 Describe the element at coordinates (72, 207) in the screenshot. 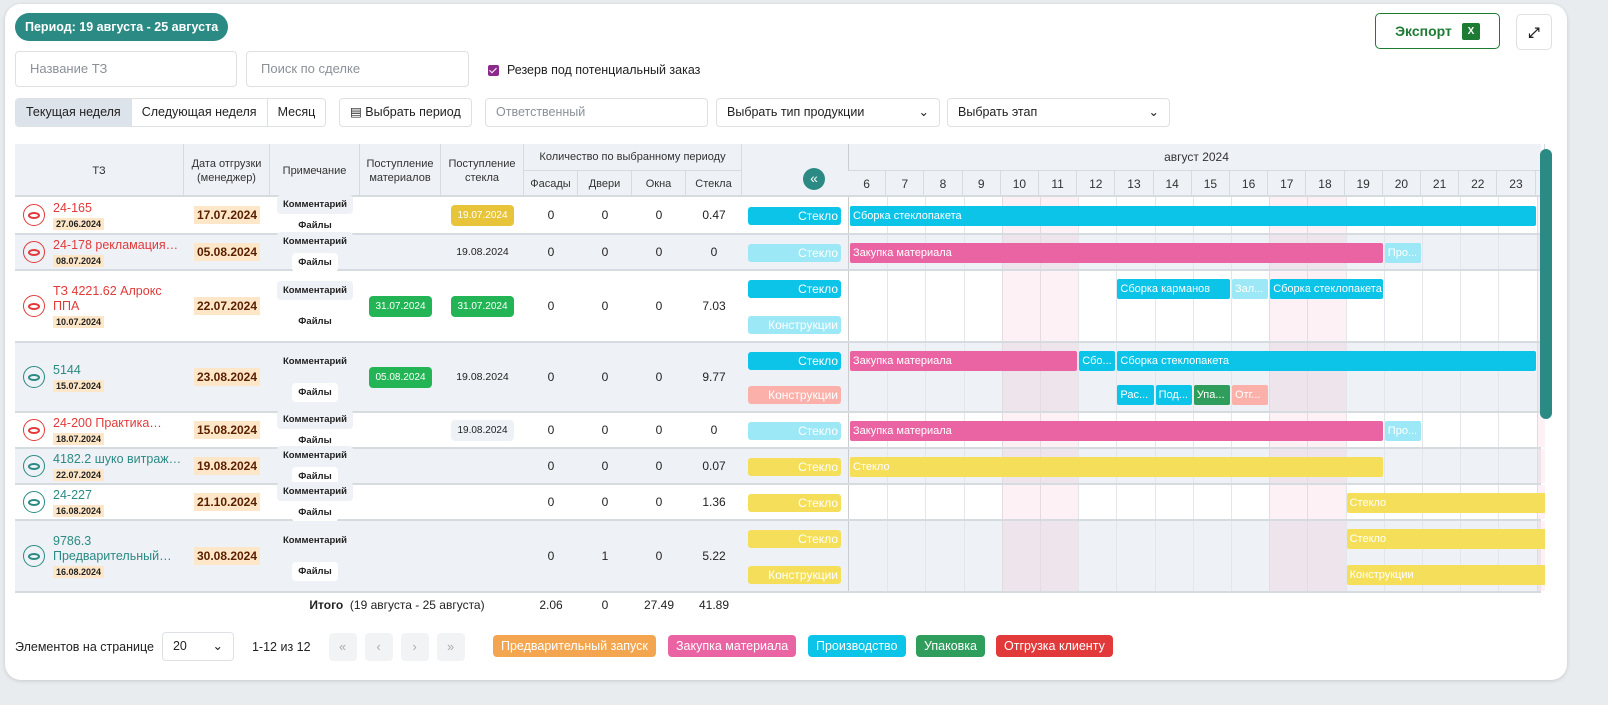

I see `tz-link: 24-165` at that location.